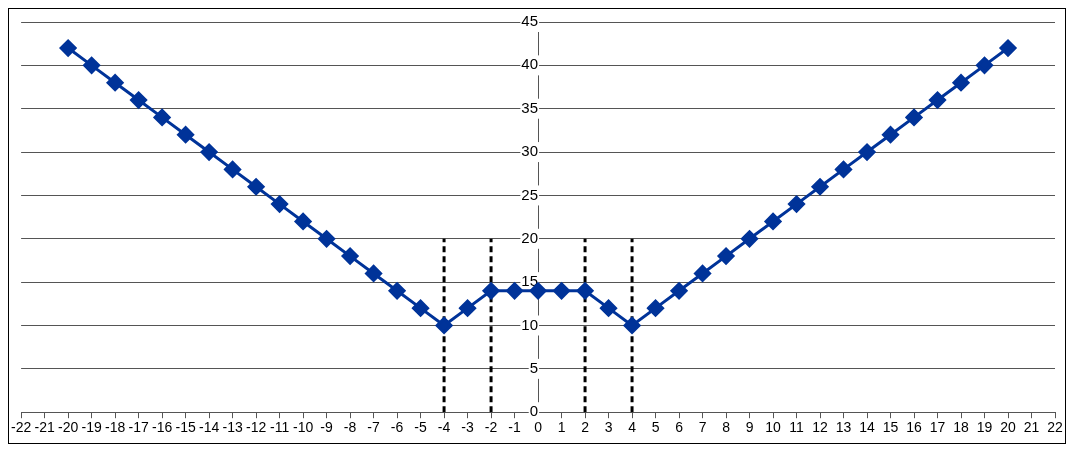 This screenshot has height=452, width=1074. I want to click on x-tick-label: 20, so click(1008, 427).